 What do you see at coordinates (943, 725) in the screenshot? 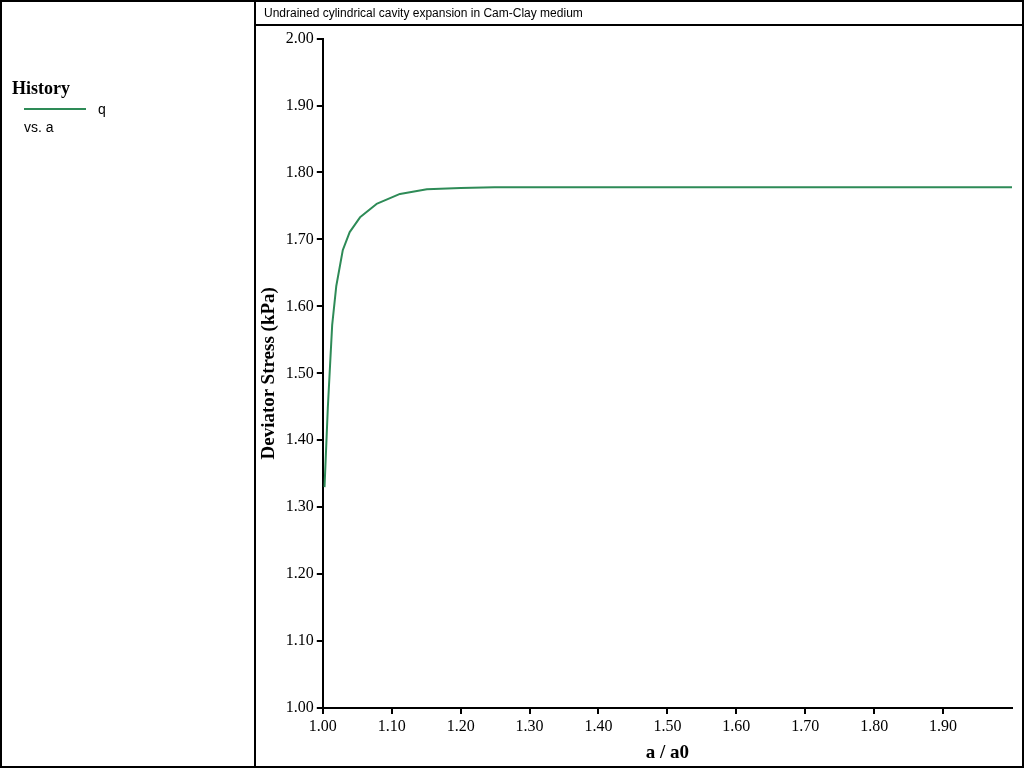
I see `x-tick-label: 1.90` at bounding box center [943, 725].